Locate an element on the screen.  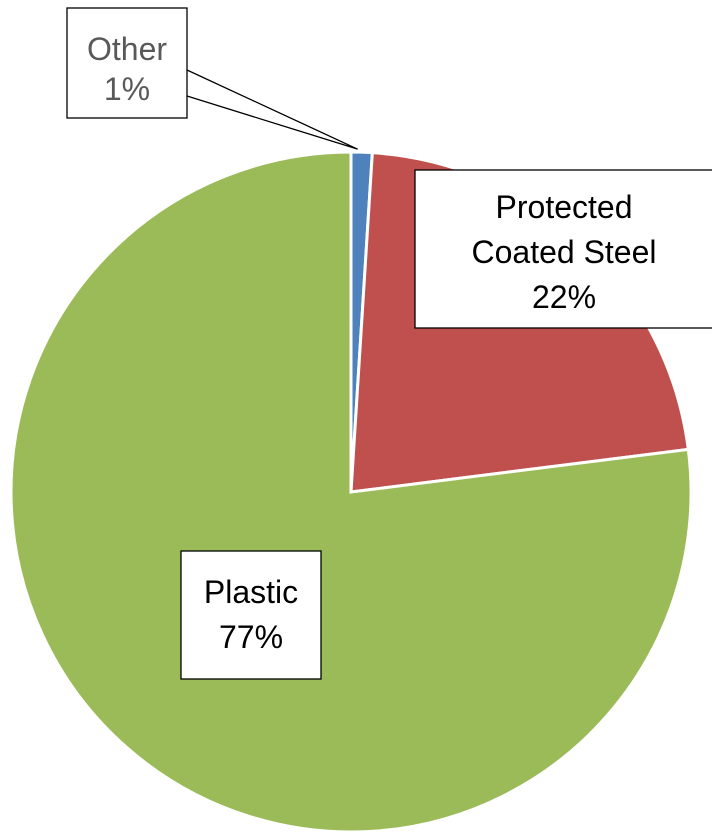
data-label-value: 77% is located at coordinates (251, 637).